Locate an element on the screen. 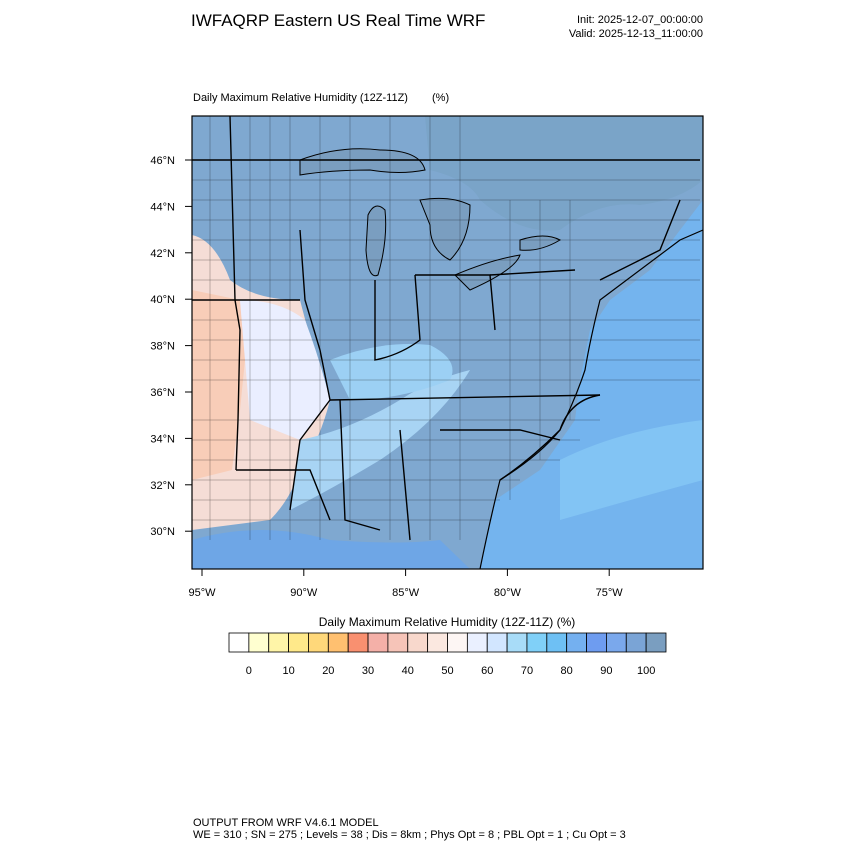 The height and width of the screenshot is (855, 850). coastline is located at coordinates (591, 399).